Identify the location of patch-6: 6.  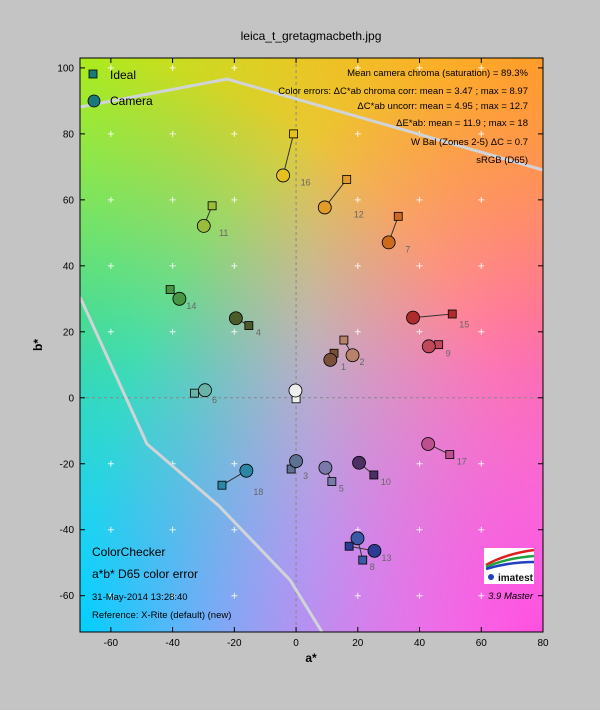
(203, 394).